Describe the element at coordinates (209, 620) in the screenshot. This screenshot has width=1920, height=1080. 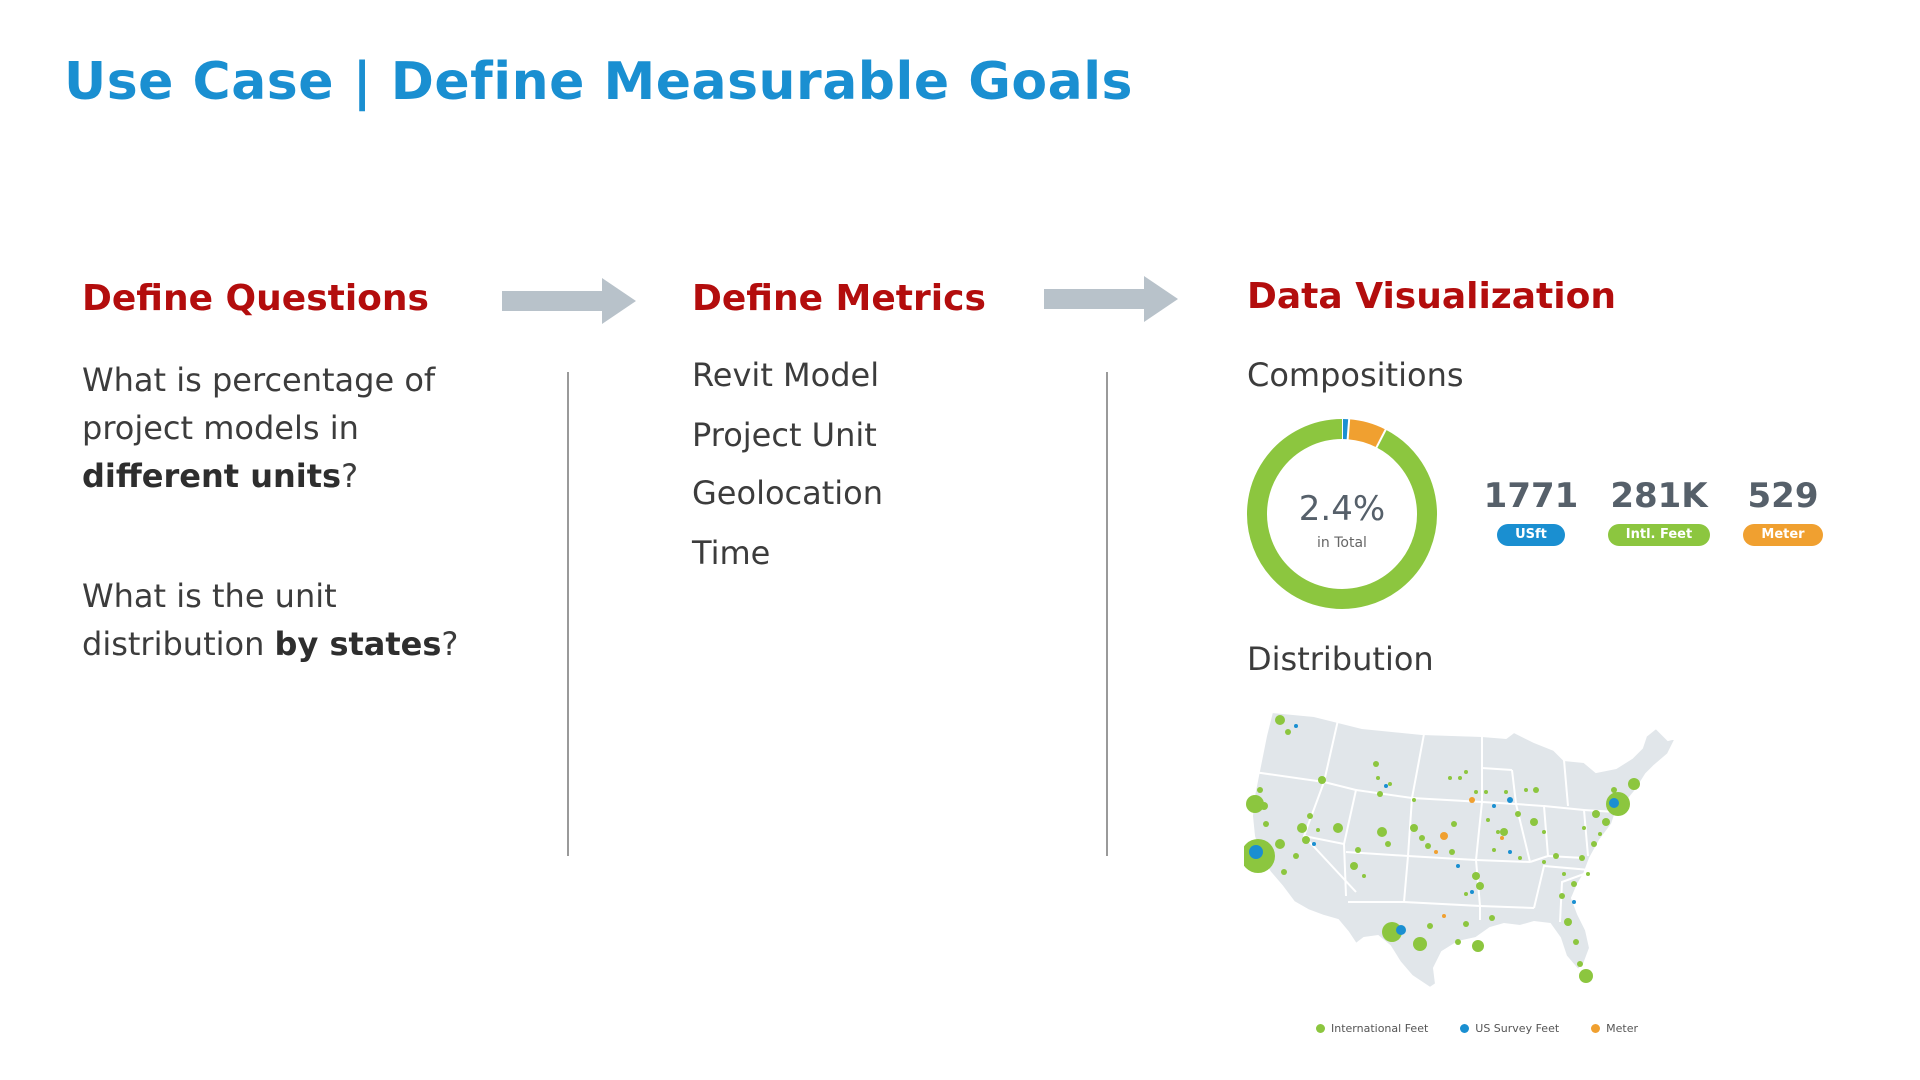
I see `question-2-text-a: What is the unit distribution` at that location.